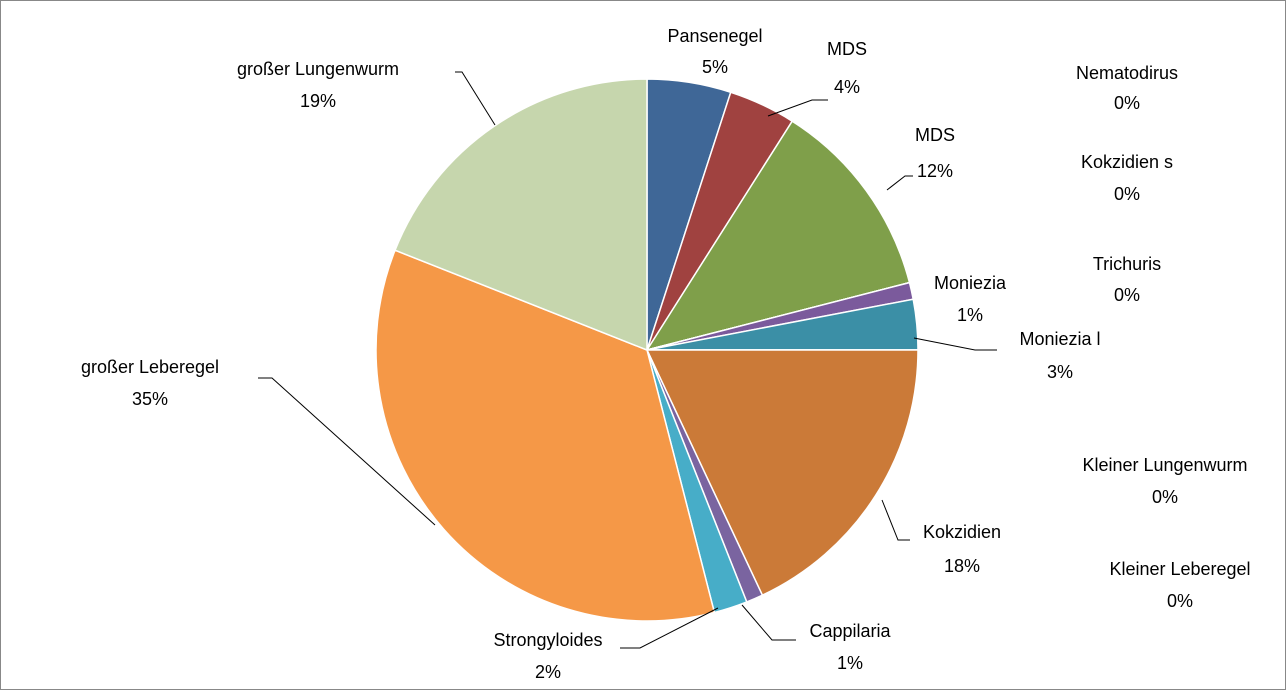 The image size is (1287, 691). I want to click on slice-label: Kokzidien s, so click(1127, 162).